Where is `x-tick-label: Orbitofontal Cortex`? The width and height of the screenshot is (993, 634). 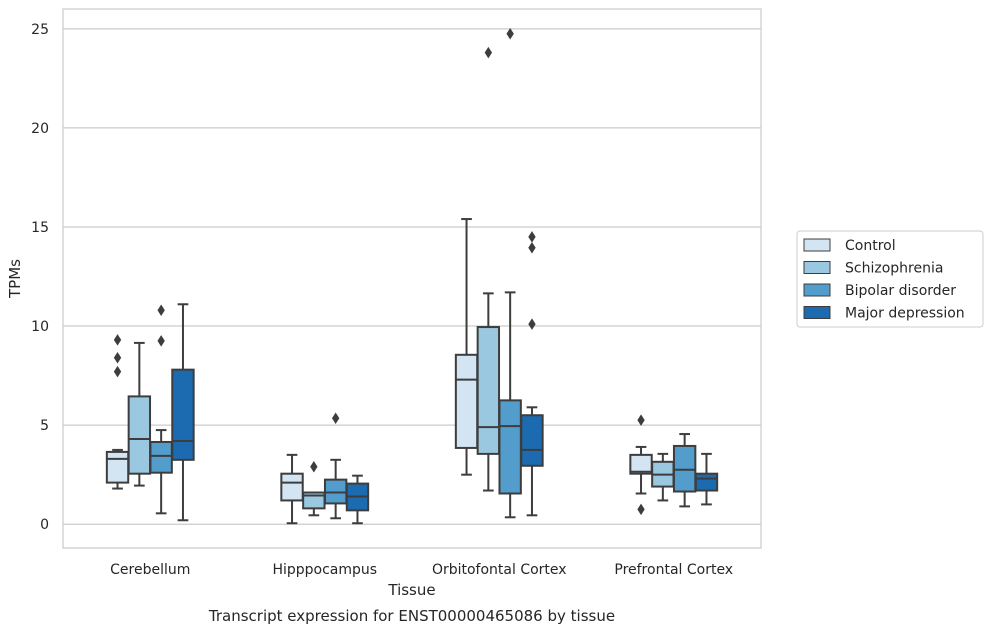 x-tick-label: Orbitofontal Cortex is located at coordinates (499, 570).